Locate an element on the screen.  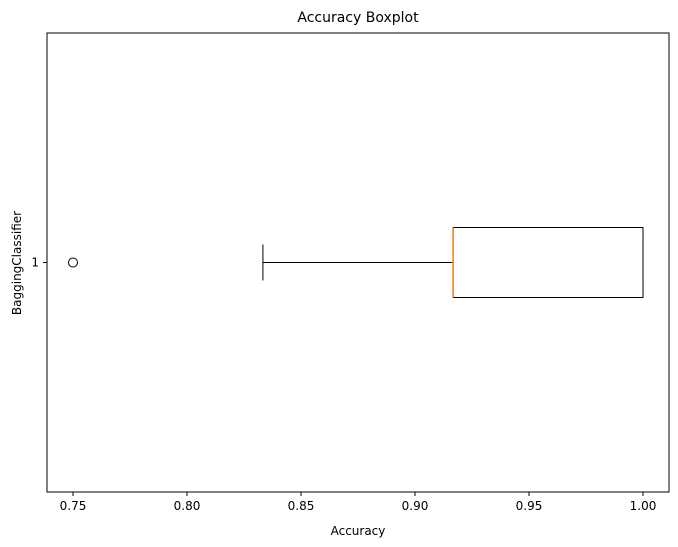
x-tick-label: 0.95 is located at coordinates (529, 506).